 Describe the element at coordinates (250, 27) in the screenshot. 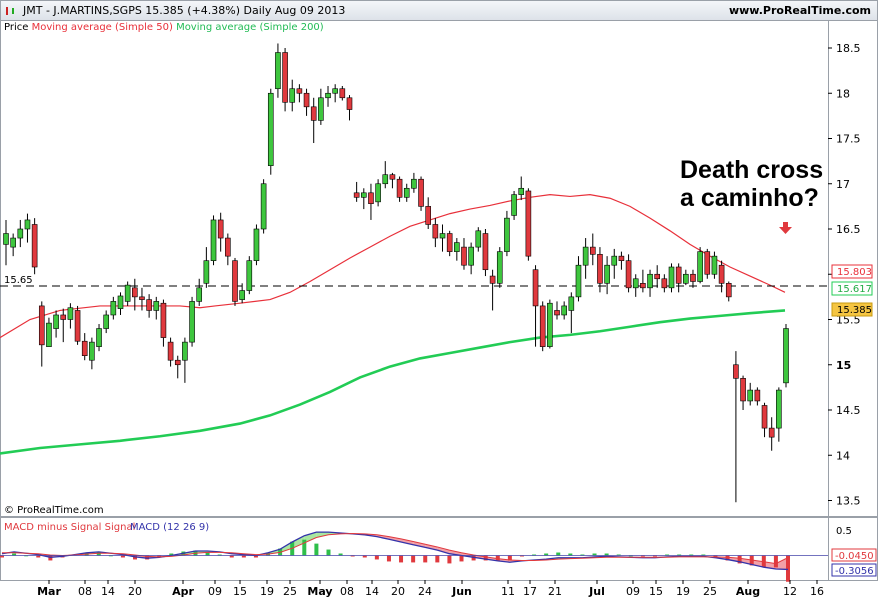

I see `legend-ma200: Moving average (Simple 200)` at that location.